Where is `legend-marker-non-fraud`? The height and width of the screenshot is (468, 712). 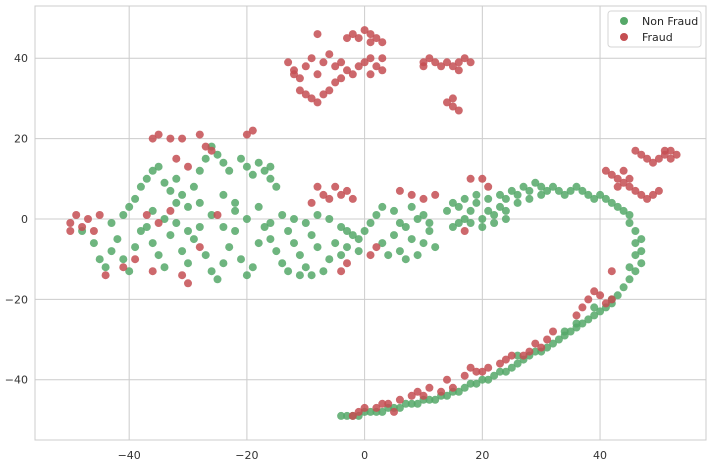 legend-marker-non-fraud is located at coordinates (624, 21).